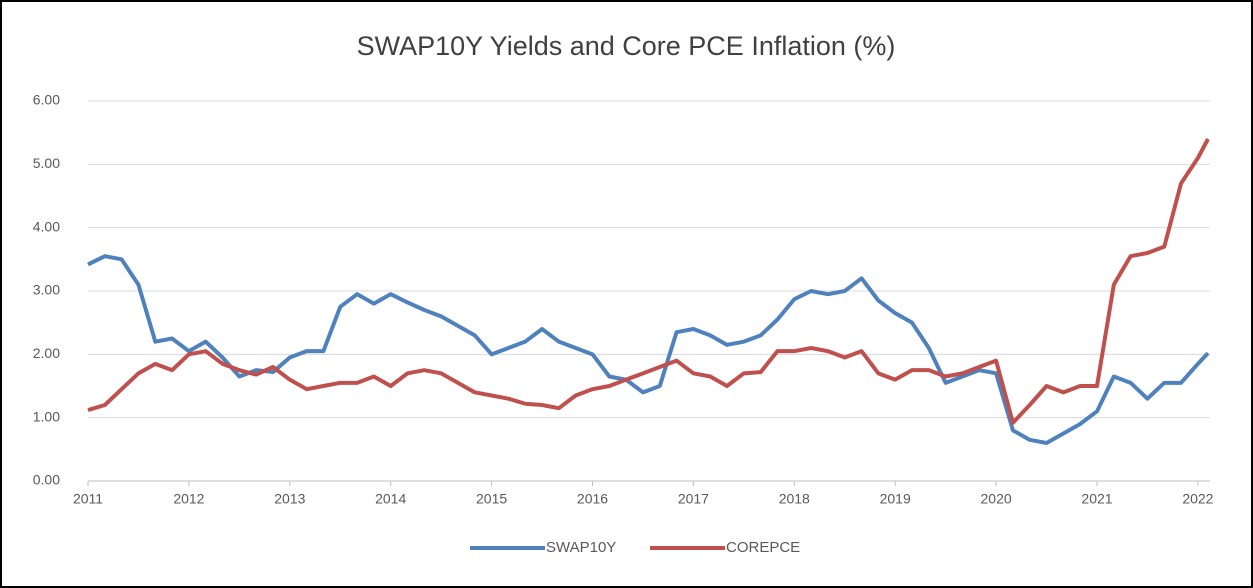 This screenshot has width=1253, height=588. Describe the element at coordinates (46, 353) in the screenshot. I see `y-tick-label: 2.00` at that location.